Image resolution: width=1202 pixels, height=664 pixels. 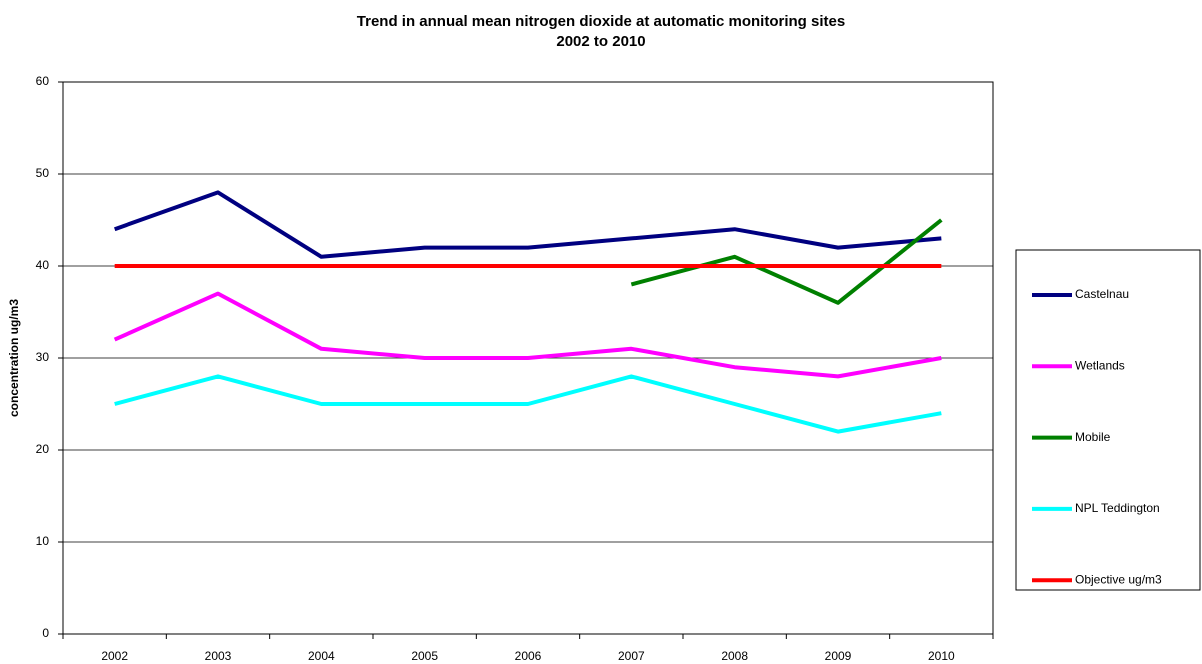 What do you see at coordinates (941, 656) in the screenshot?
I see `x-tick-label: 2010` at bounding box center [941, 656].